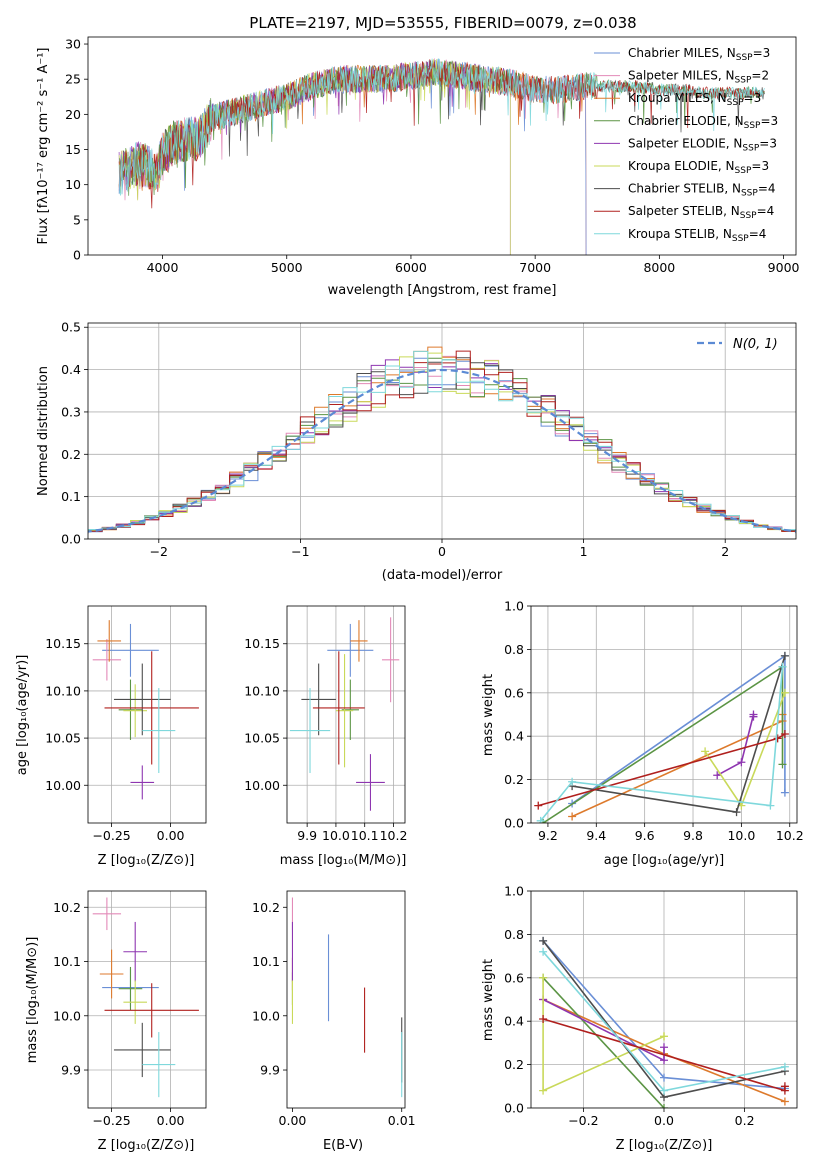 This screenshot has height=1170, width=819. What do you see at coordinates (442, 450) in the screenshot?
I see `normal-reference-curve` at bounding box center [442, 450].